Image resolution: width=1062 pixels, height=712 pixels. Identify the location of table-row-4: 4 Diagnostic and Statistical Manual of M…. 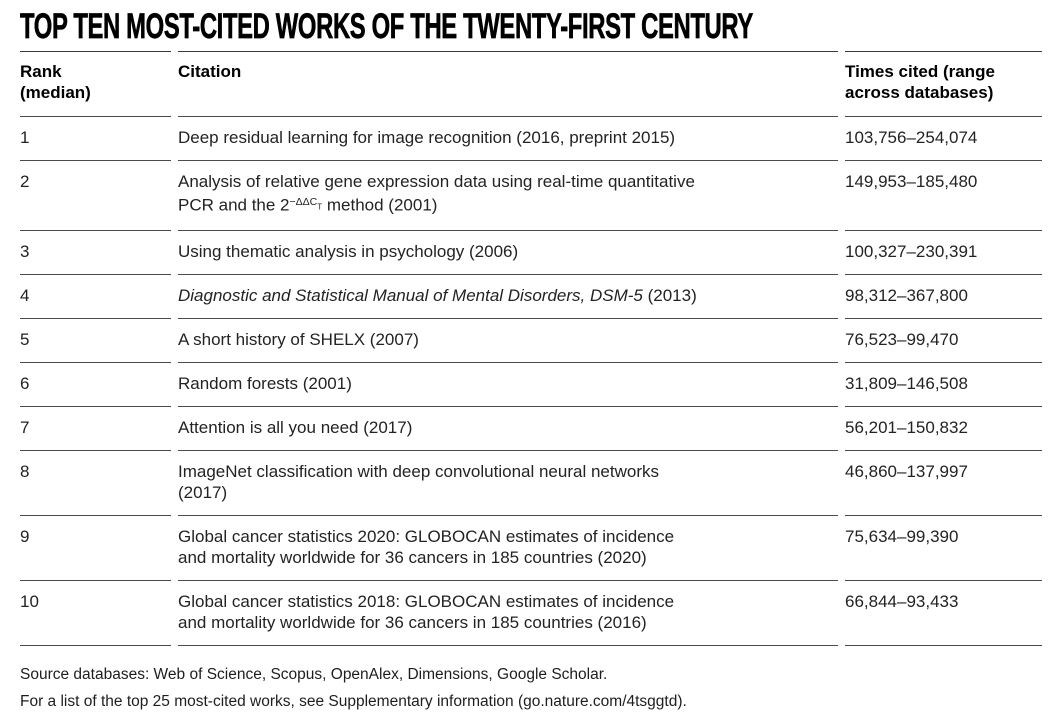
(531, 297).